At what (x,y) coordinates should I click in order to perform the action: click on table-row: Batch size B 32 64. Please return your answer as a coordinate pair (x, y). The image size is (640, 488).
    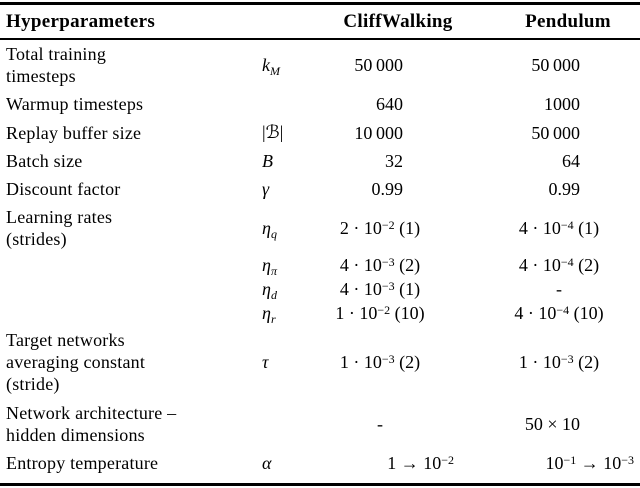
    Looking at the image, I should click on (320, 161).